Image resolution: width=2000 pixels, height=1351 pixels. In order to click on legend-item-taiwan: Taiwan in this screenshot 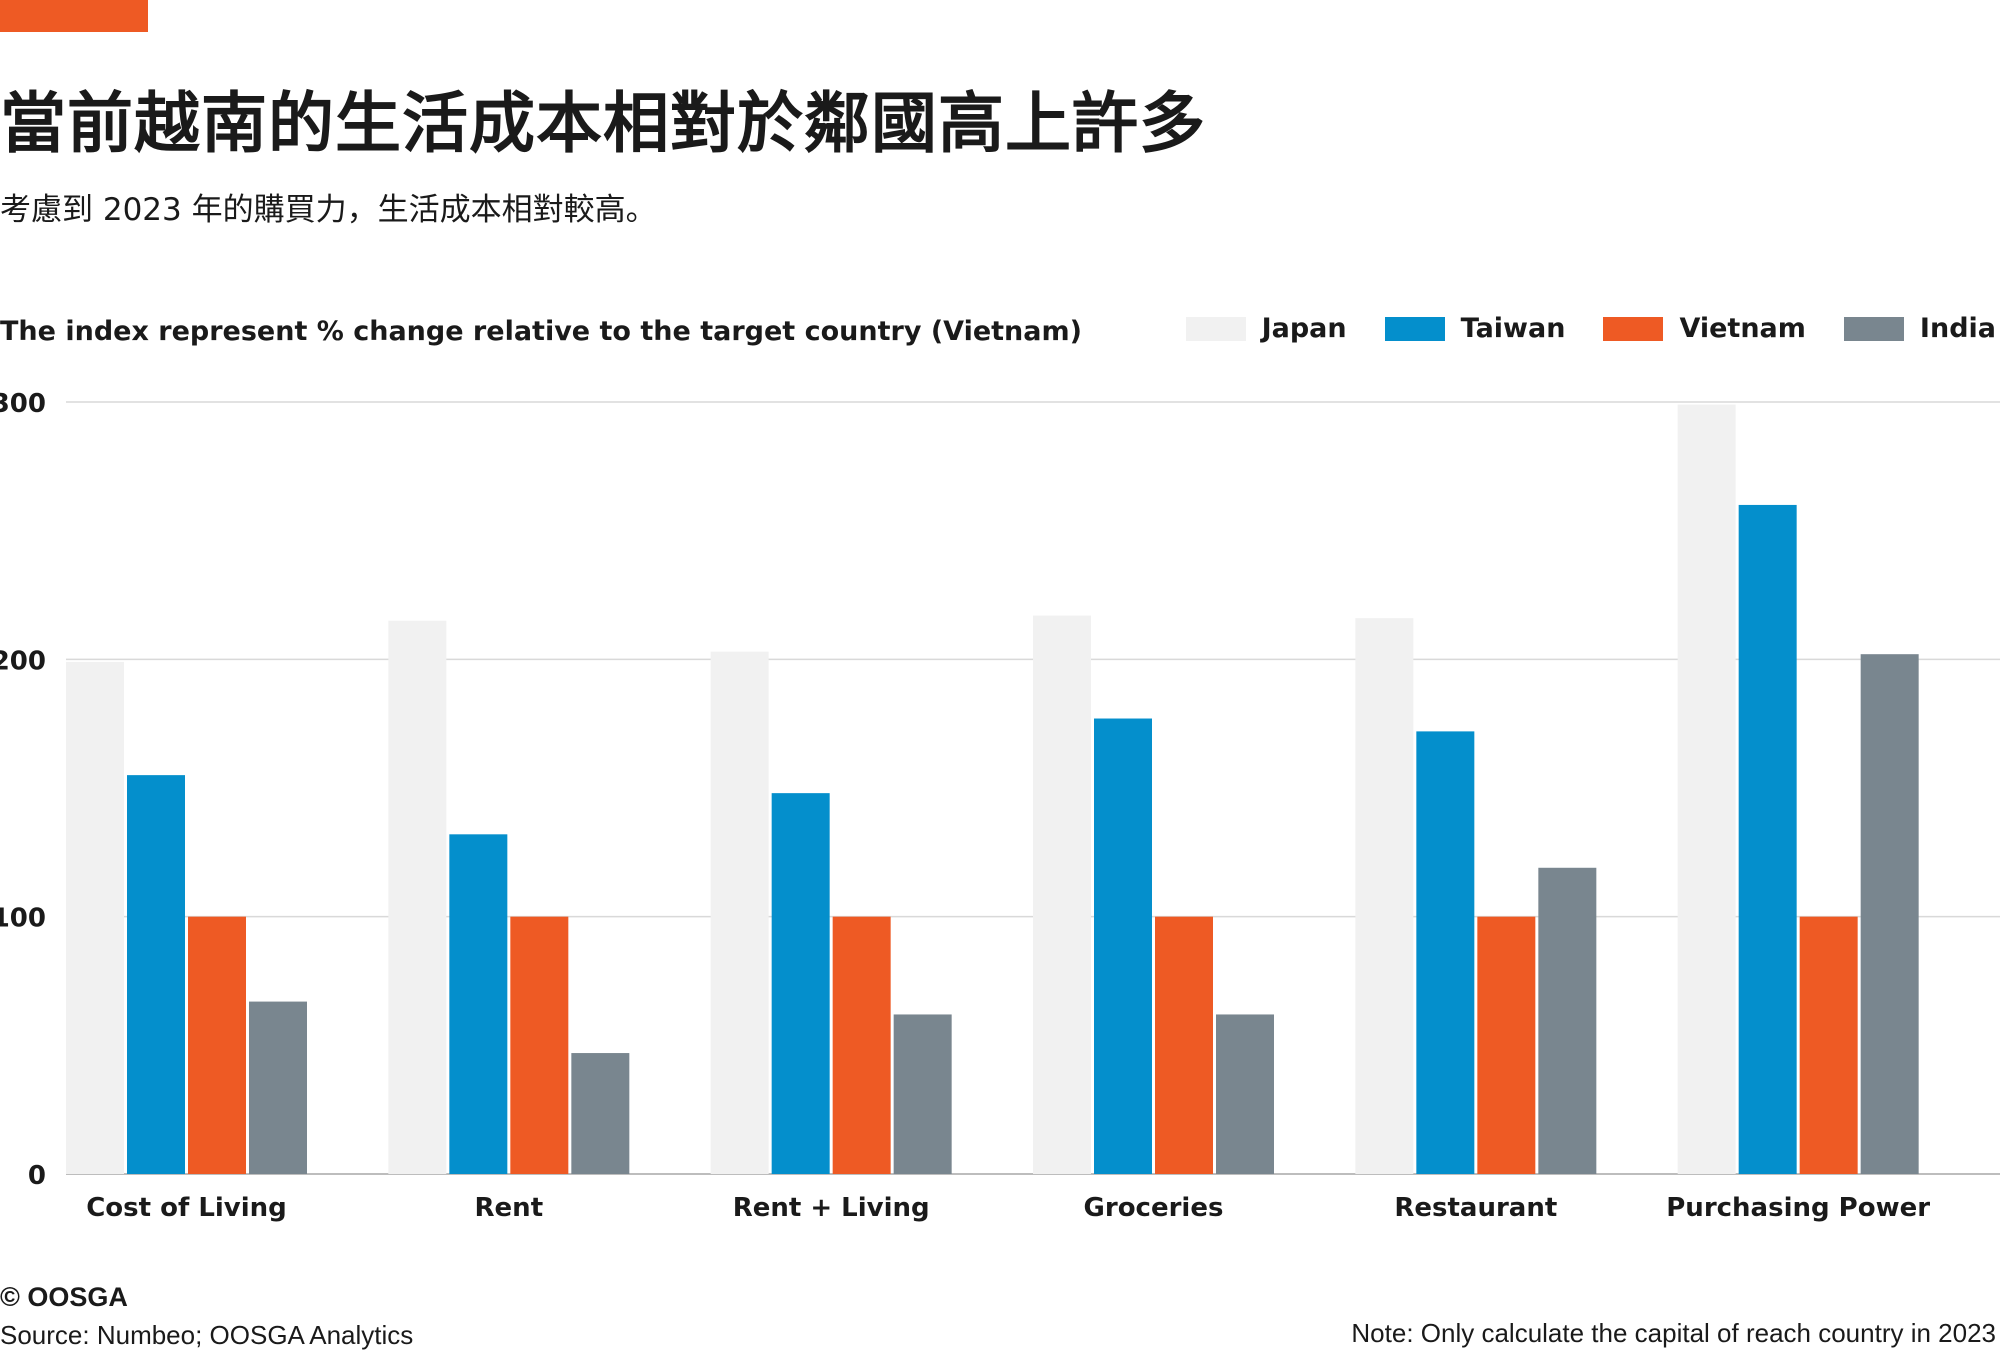, I will do `click(1475, 328)`.